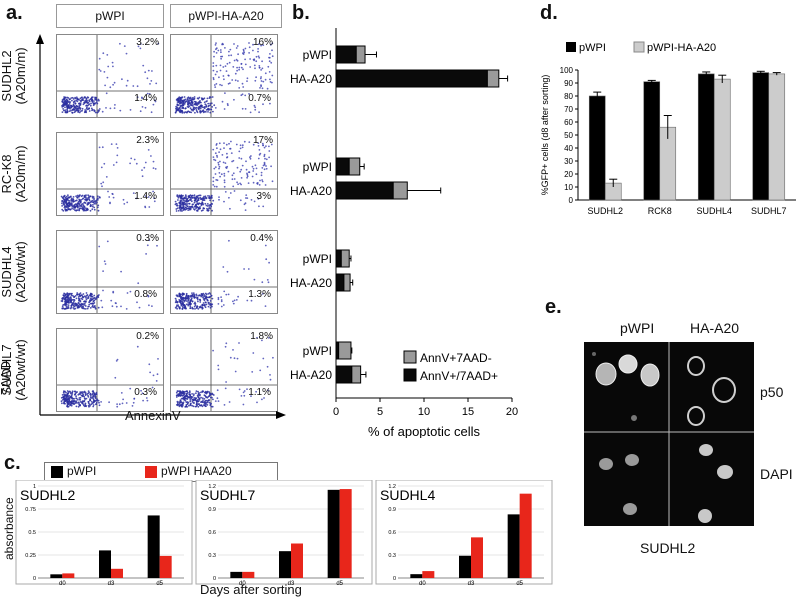 The height and width of the screenshot is (600, 800). What do you see at coordinates (261, 238) in the screenshot?
I see `quadrant-upper-right-pct: 0.4%` at bounding box center [261, 238].